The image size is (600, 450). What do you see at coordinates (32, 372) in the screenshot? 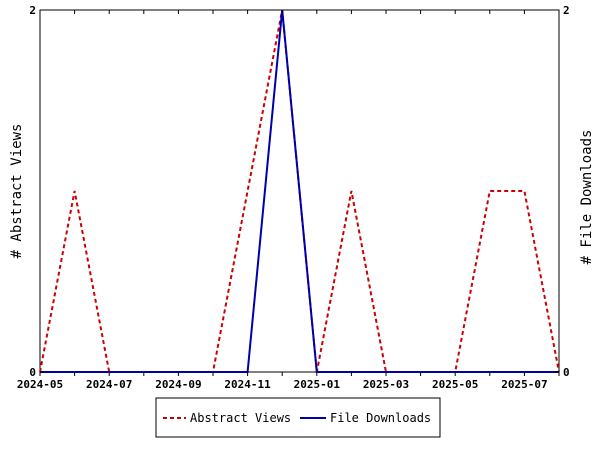
I see `y-tick-label: 0` at bounding box center [32, 372].